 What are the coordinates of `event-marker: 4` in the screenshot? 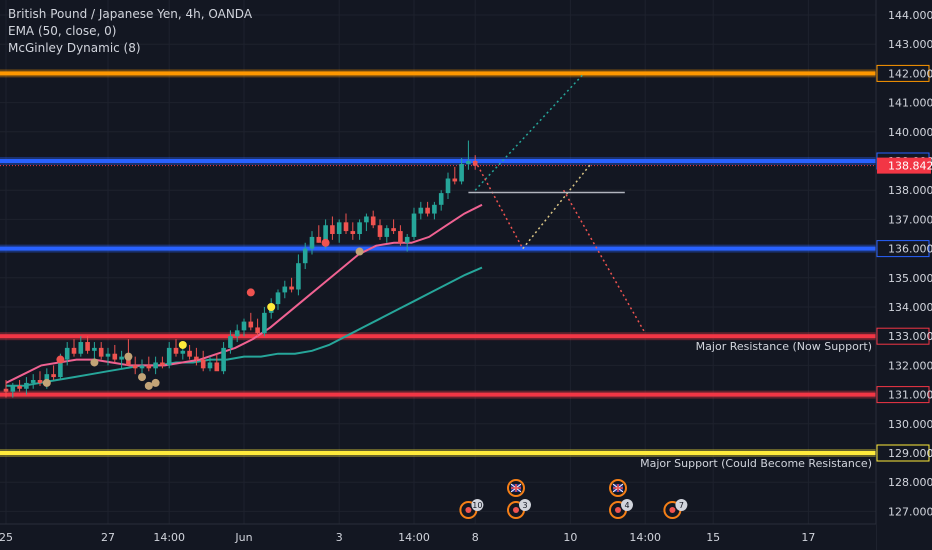 It's located at (621, 499).